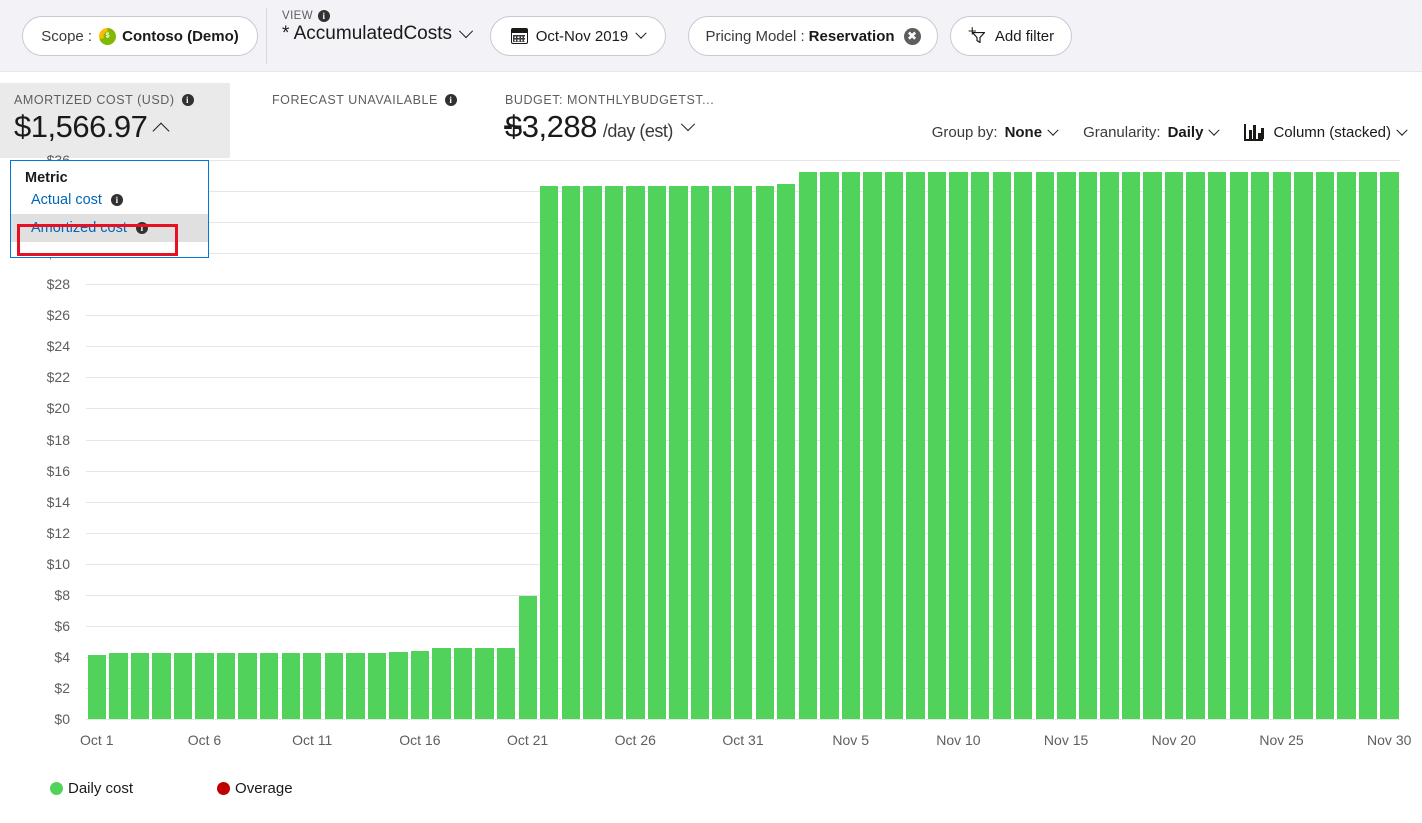 Image resolution: width=1422 pixels, height=823 pixels. I want to click on scope-selector-button: Scope : Contoso (Demo), so click(140, 36).